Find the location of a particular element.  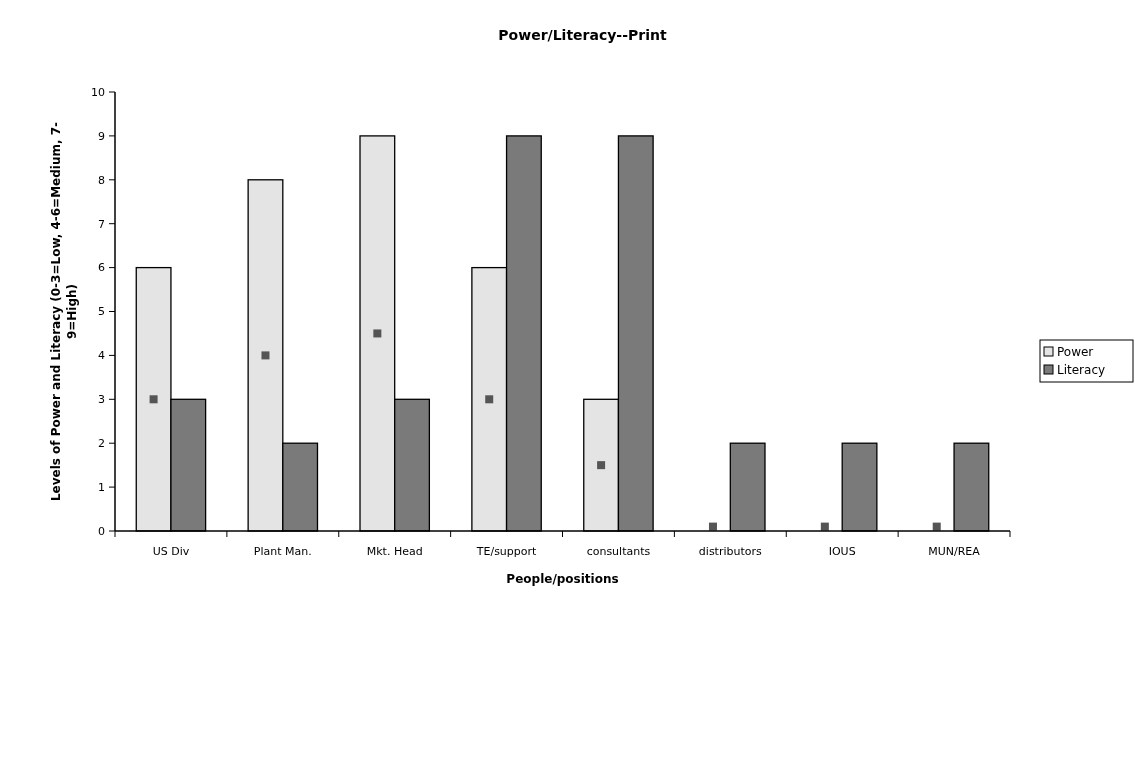

y-axis-title: Levels of Power and Literacy (0-3=Low, 4-6=Medium, 7-9=High) is located at coordinates (64, 311).